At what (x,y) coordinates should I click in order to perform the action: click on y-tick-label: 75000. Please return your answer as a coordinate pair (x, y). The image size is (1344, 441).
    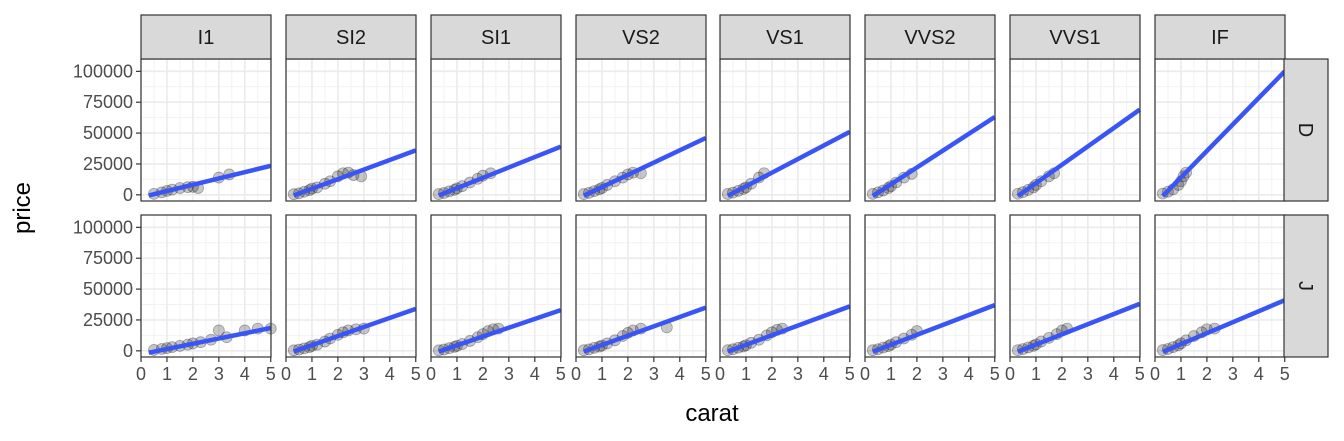
    Looking at the image, I should click on (108, 258).